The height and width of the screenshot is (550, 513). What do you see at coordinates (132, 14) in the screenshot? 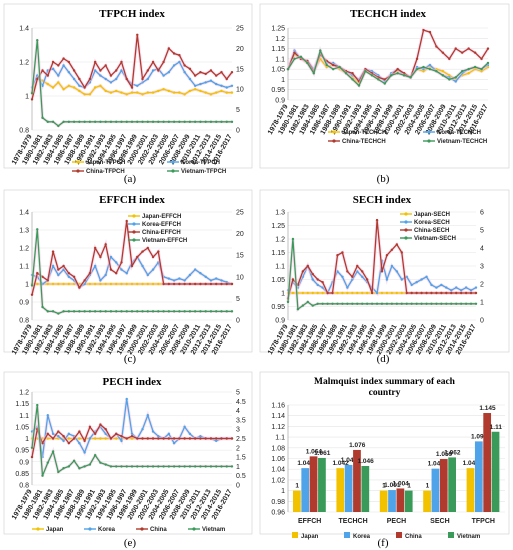
I see `chart-title: TFPCH index` at bounding box center [132, 14].